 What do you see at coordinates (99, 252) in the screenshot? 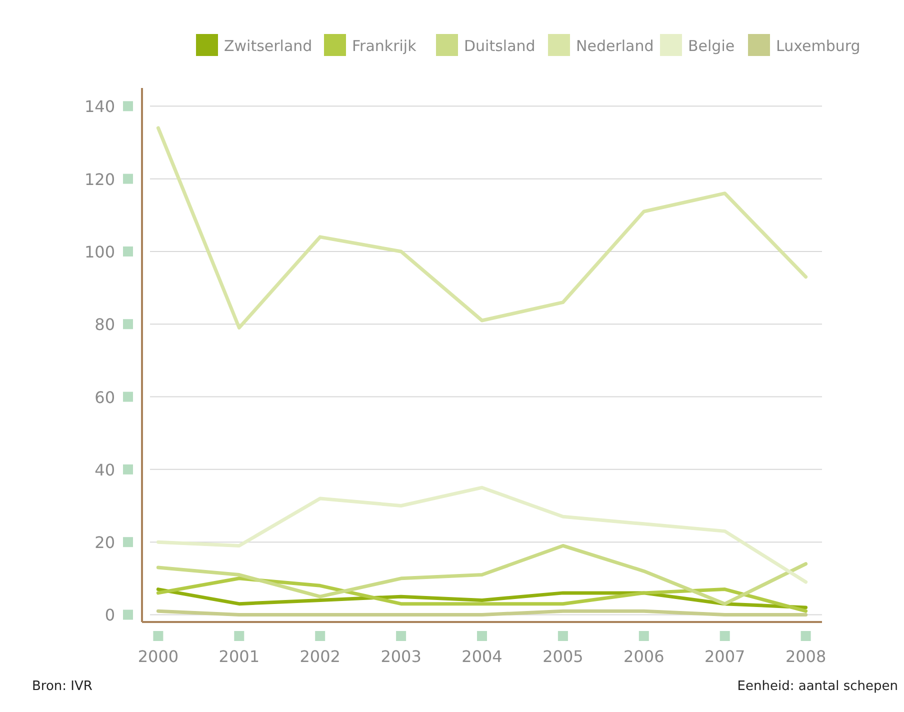
I see `y-tick-label: 100` at bounding box center [99, 252].